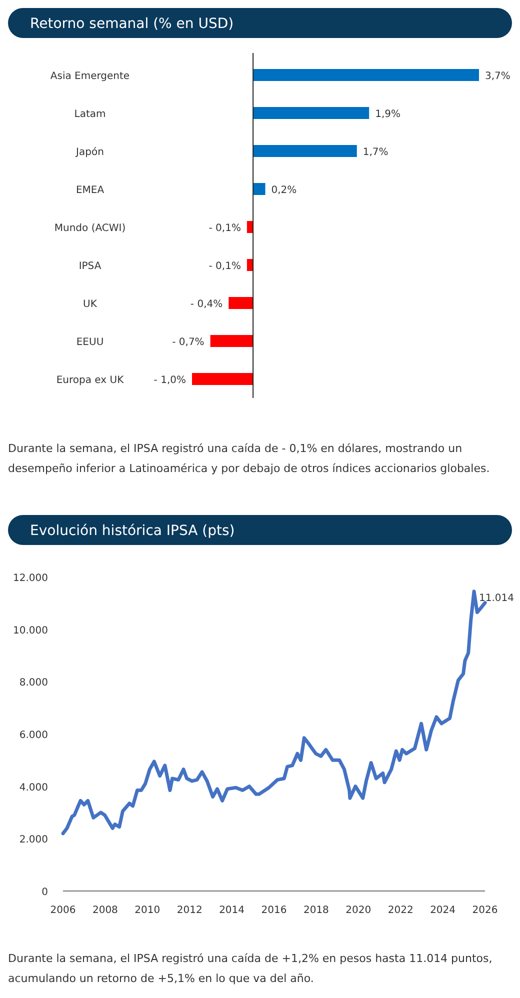 The image size is (520, 998). I want to click on y-tick-label: 4.000, so click(33, 788).